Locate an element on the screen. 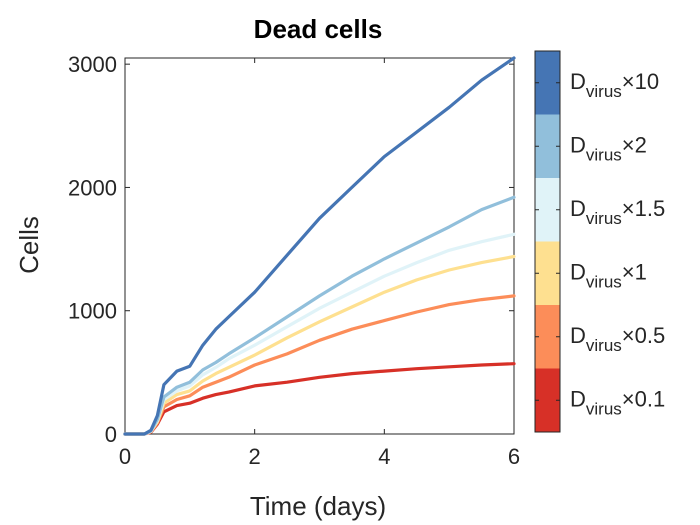 Image resolution: width=700 pixels, height=525 pixels. colorbar-label: Dvirus×0.1 is located at coordinates (617, 402).